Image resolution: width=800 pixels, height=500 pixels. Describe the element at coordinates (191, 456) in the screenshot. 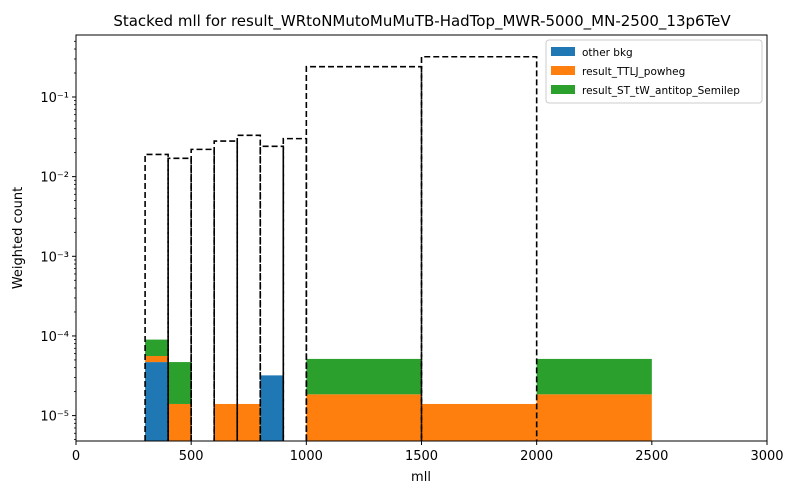

I see `x-tick-label: 500` at that location.